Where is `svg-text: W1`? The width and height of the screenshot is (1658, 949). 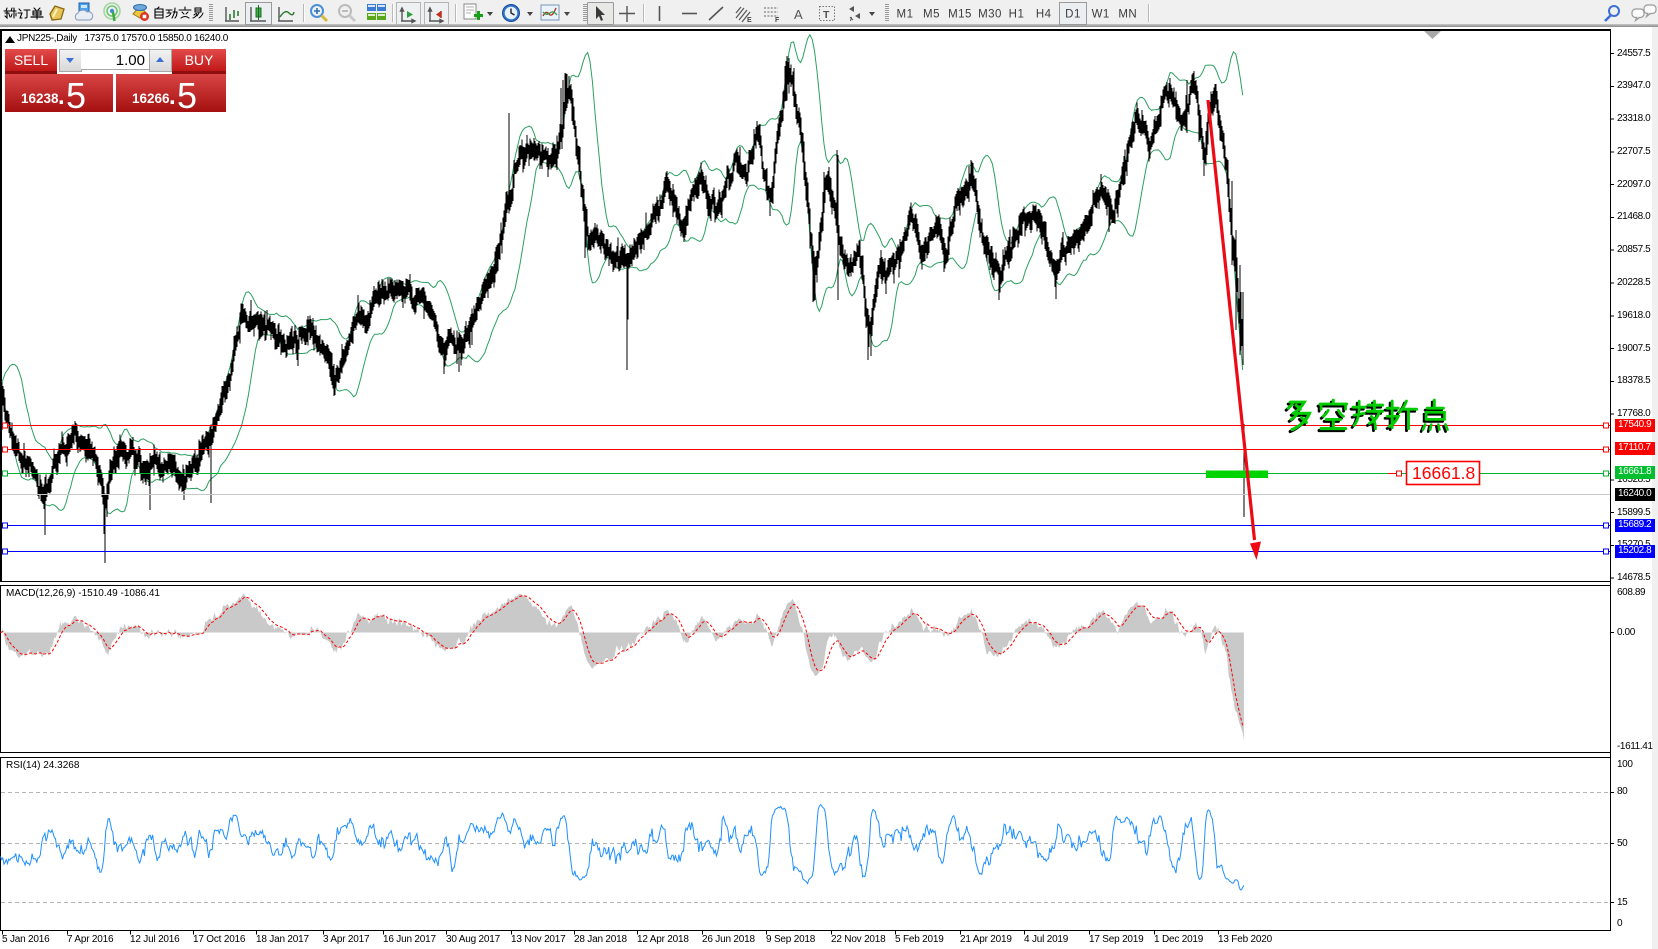 svg-text: W1 is located at coordinates (1101, 15).